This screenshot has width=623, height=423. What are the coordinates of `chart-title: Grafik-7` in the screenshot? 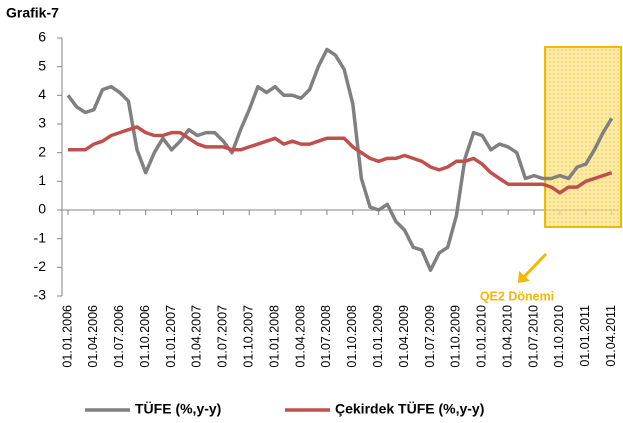 It's located at (32, 13).